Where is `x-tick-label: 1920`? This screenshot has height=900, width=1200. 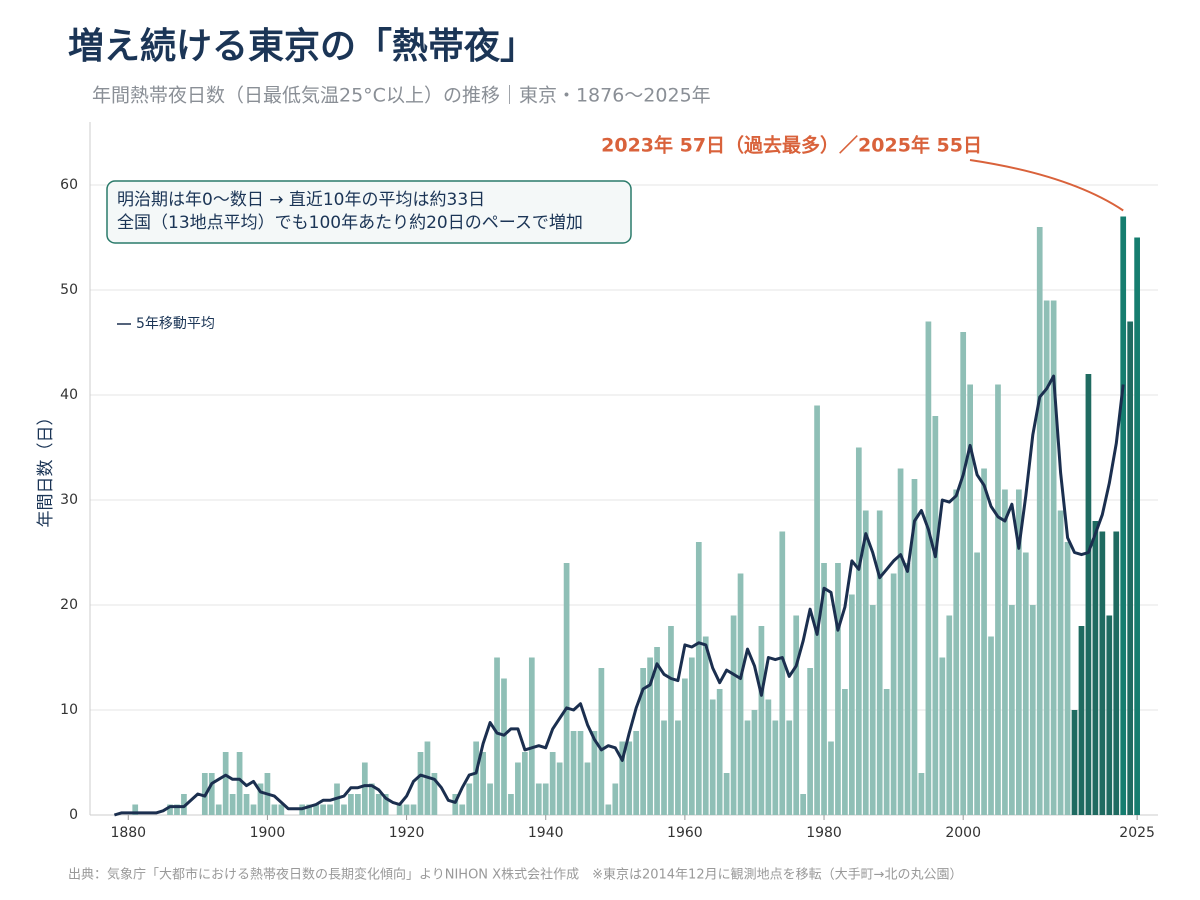 x-tick-label: 1920 is located at coordinates (407, 833).